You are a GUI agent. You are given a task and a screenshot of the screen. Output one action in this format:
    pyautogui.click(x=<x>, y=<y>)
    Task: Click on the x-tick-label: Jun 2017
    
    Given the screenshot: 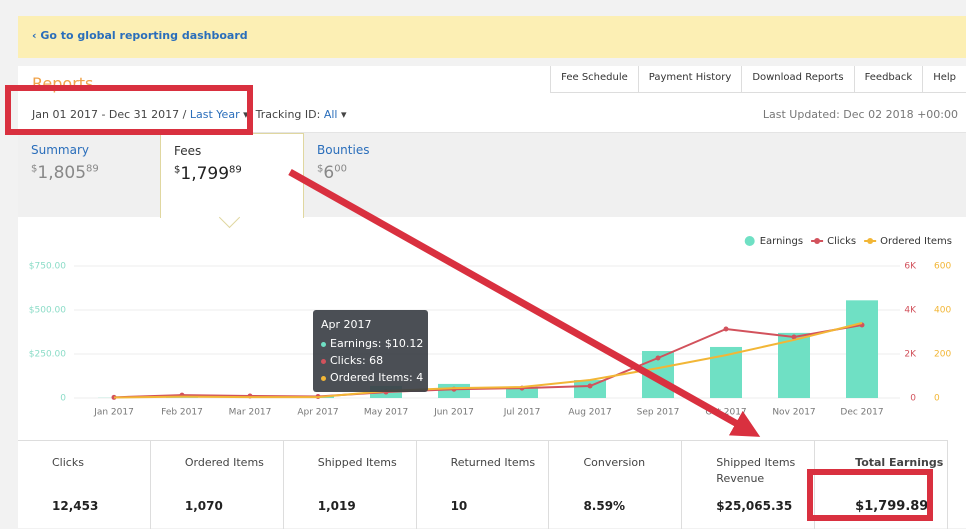 What is the action you would take?
    pyautogui.click(x=453, y=413)
    